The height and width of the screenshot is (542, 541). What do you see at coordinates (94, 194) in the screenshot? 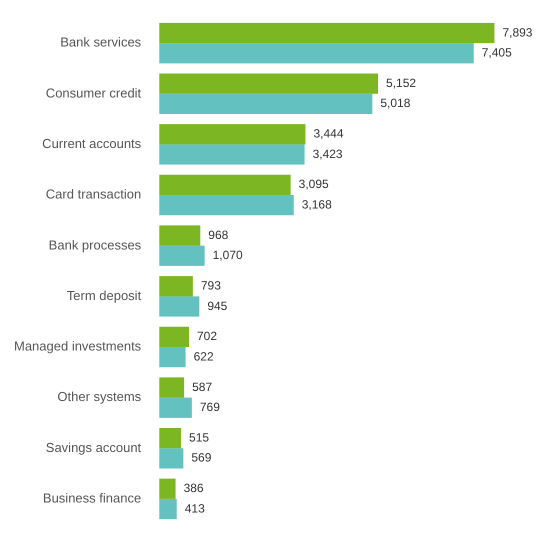
I see `y-tick-label: Card transaction` at bounding box center [94, 194].